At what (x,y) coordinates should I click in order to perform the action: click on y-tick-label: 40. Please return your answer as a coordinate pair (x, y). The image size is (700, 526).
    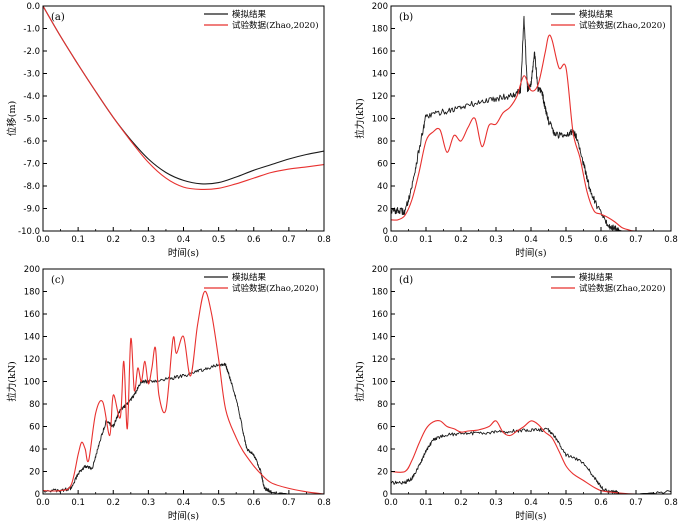
    Looking at the image, I should click on (382, 187).